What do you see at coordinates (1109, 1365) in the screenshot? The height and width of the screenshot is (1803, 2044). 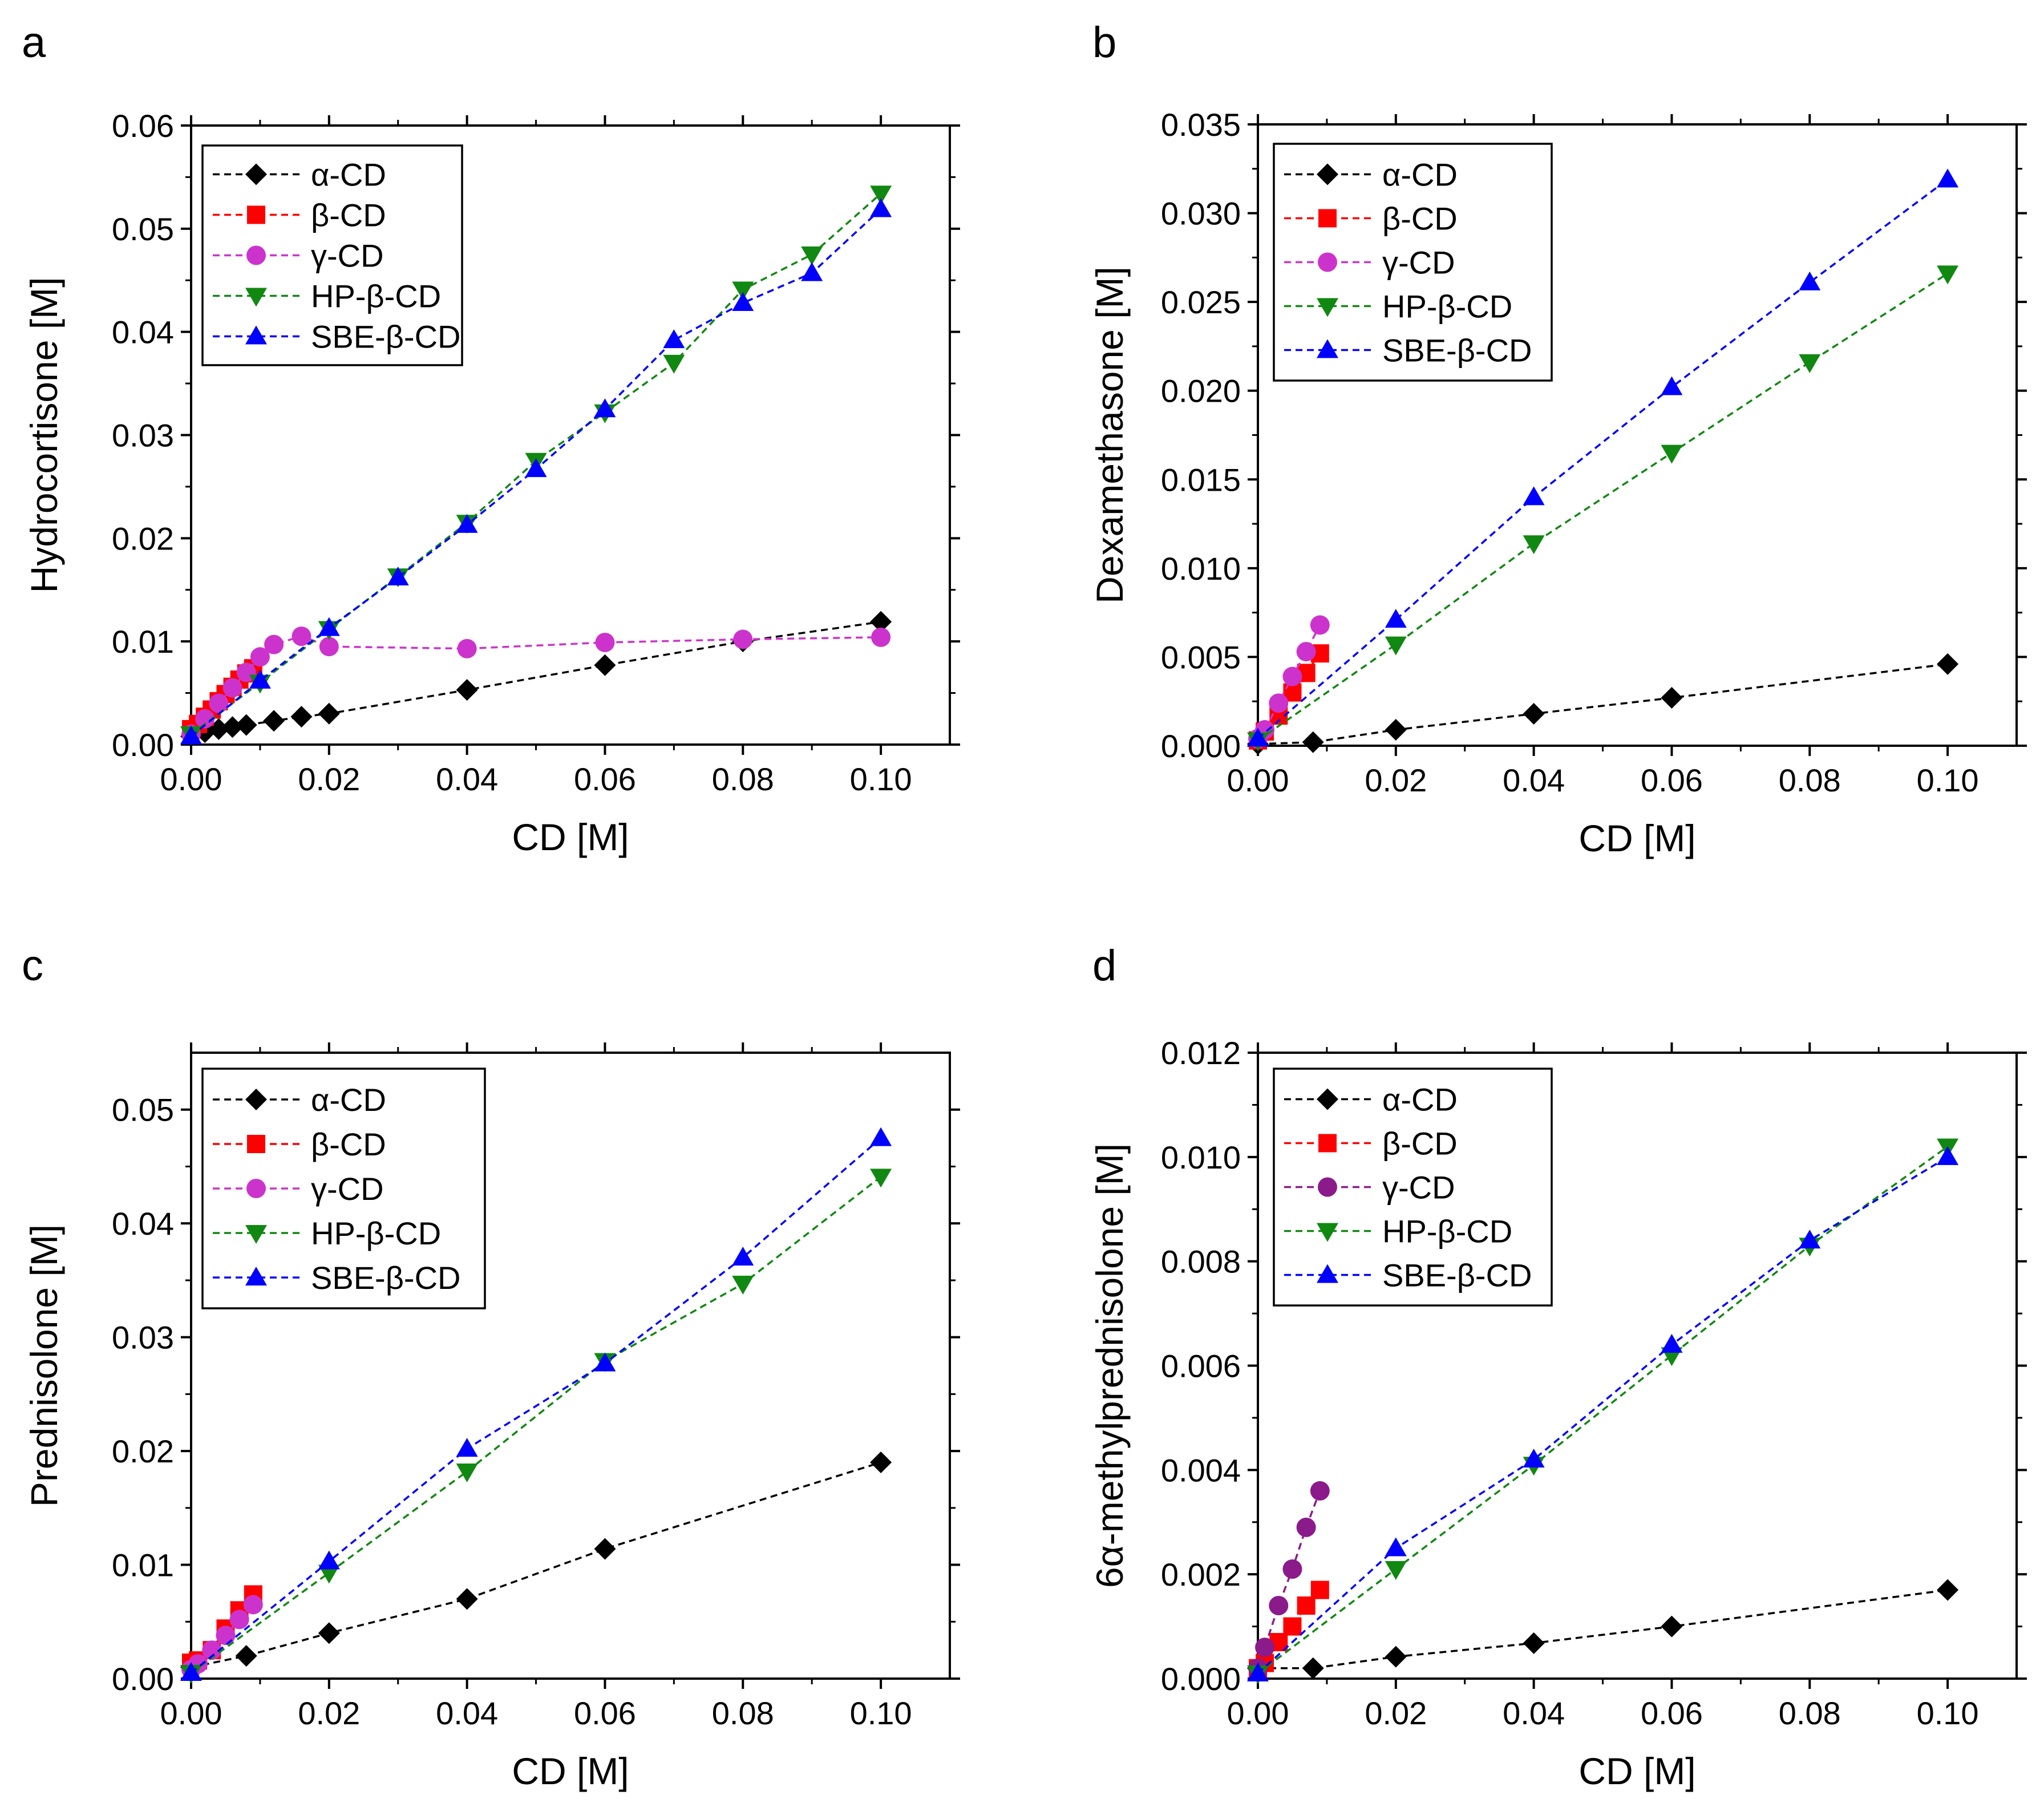 I see `y-axis-title: 6α-methylprednisolone [M]` at bounding box center [1109, 1365].